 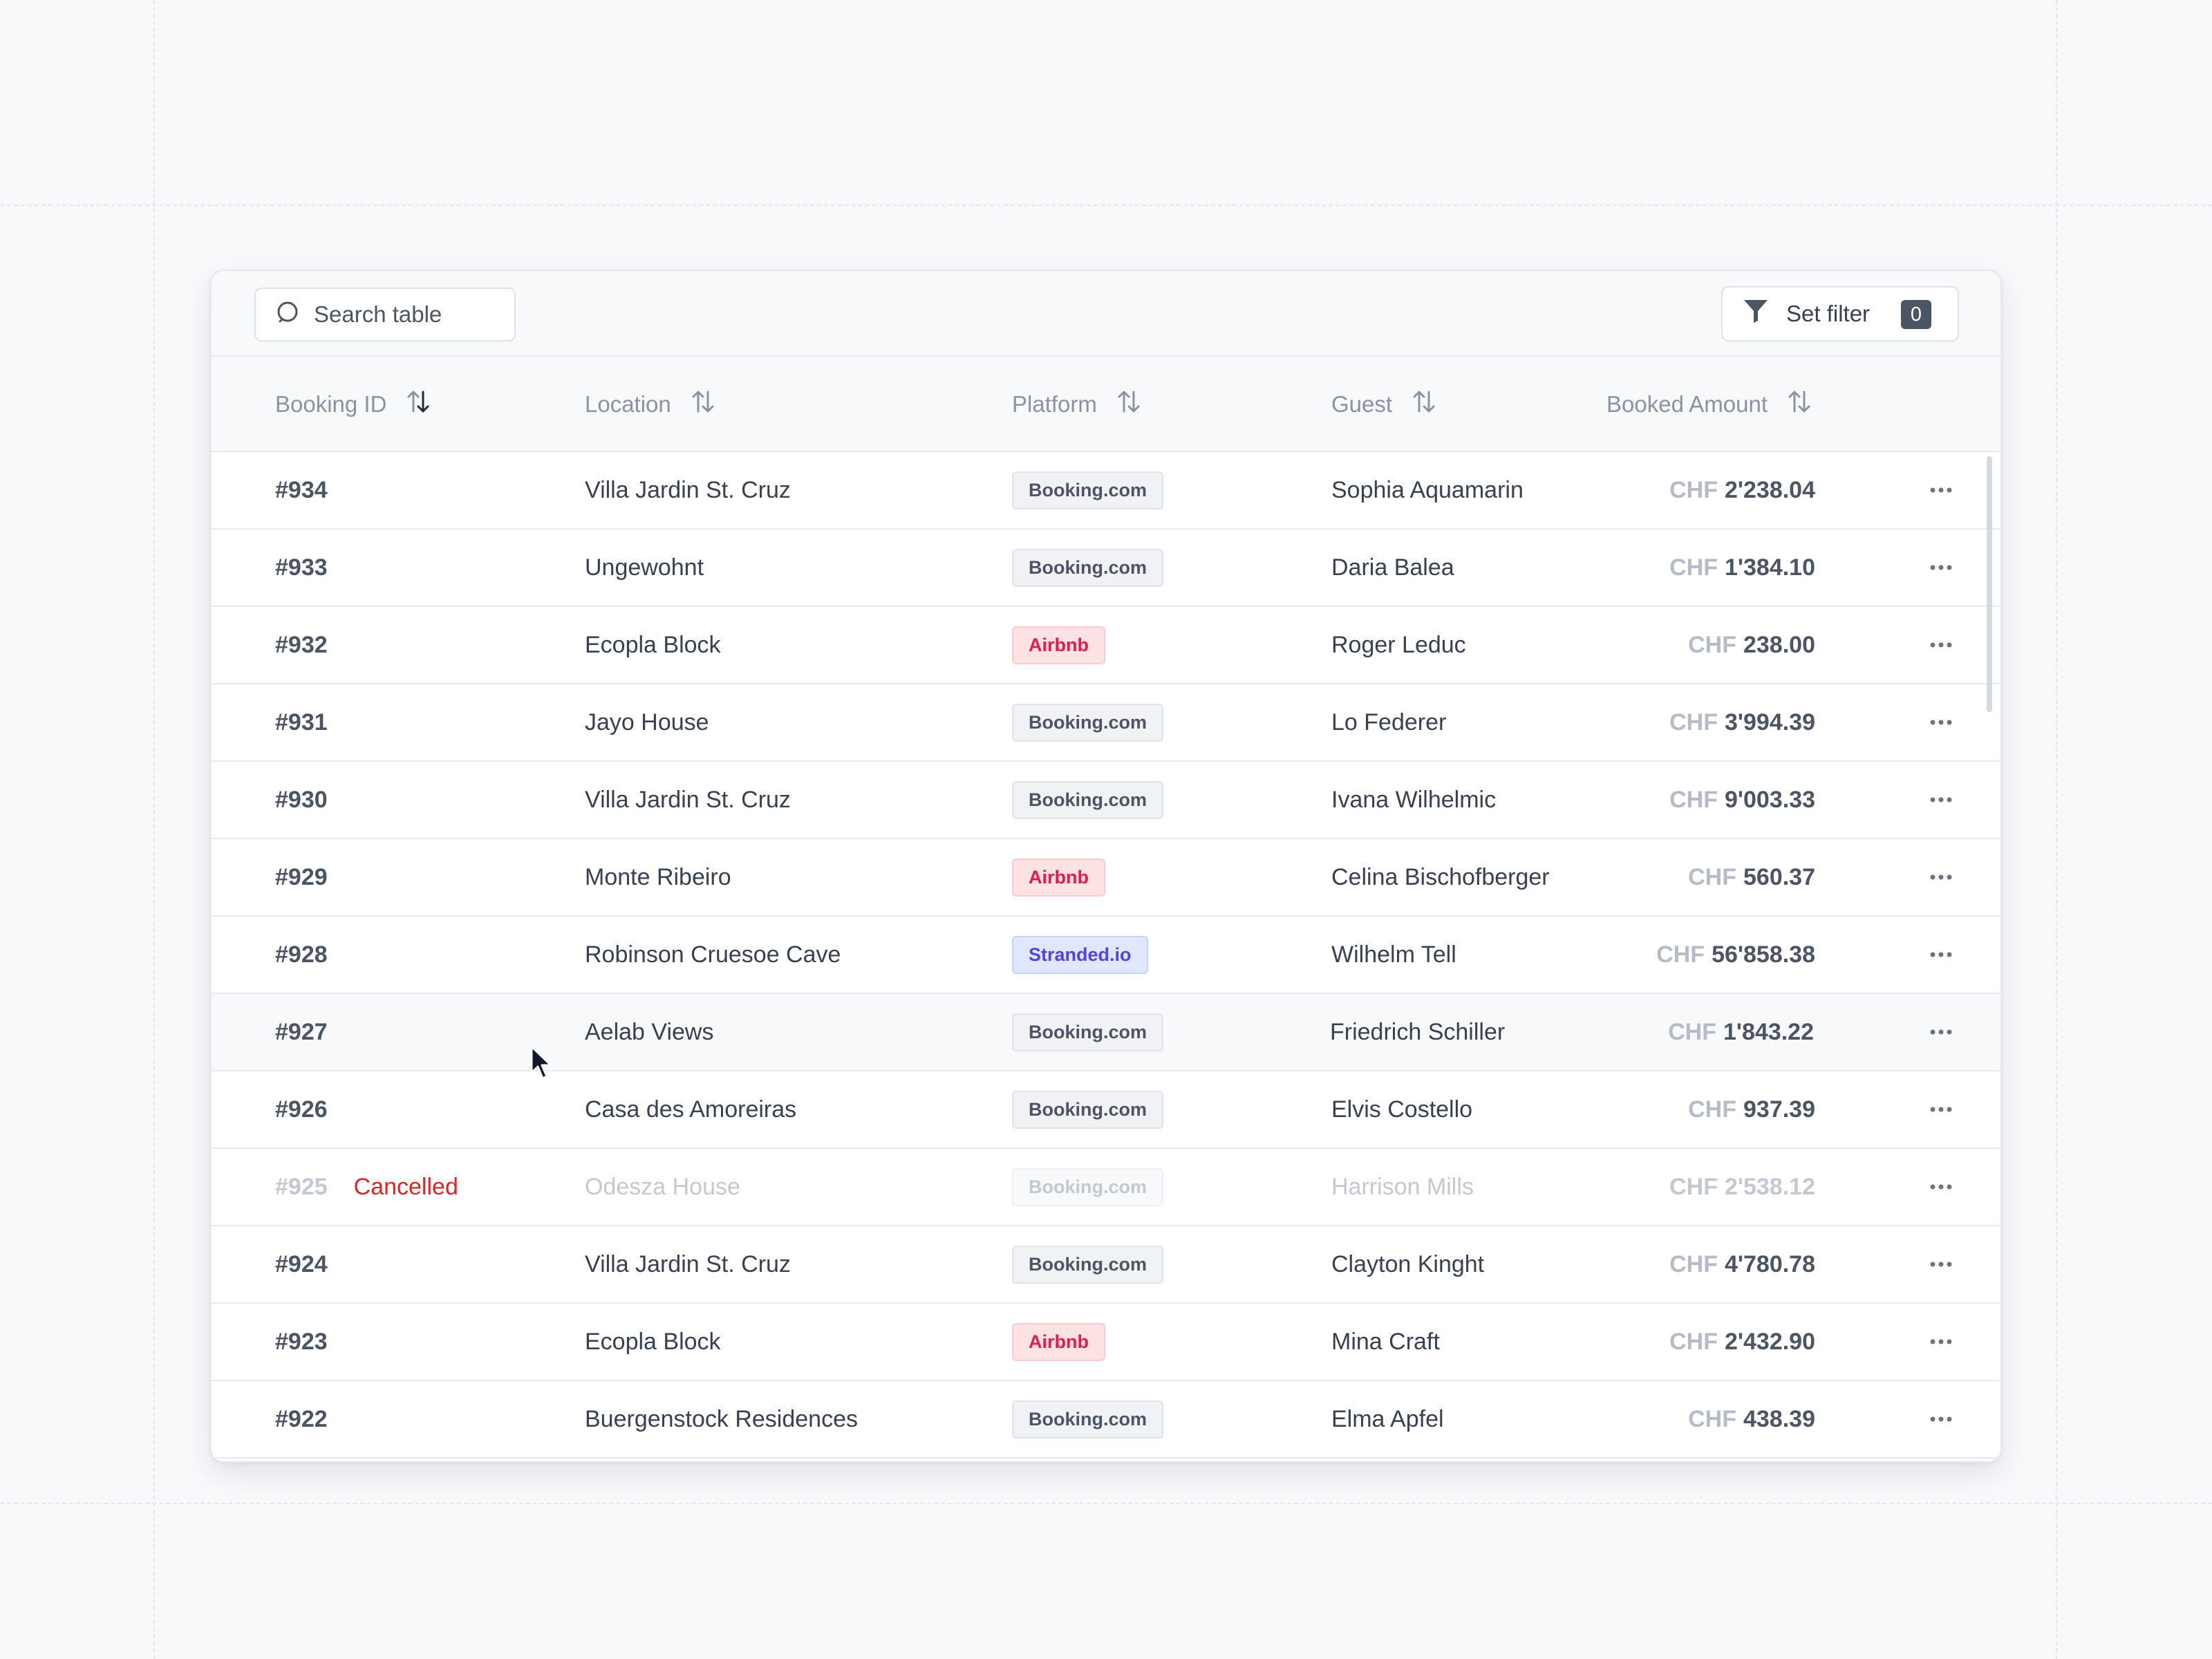 What do you see at coordinates (1393, 955) in the screenshot?
I see `guest-cell: Wilhelm Tell` at bounding box center [1393, 955].